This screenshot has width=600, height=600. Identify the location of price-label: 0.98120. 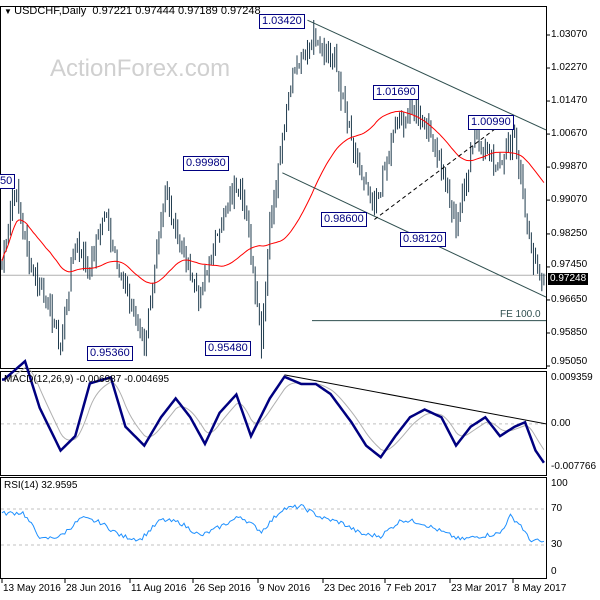
(423, 239).